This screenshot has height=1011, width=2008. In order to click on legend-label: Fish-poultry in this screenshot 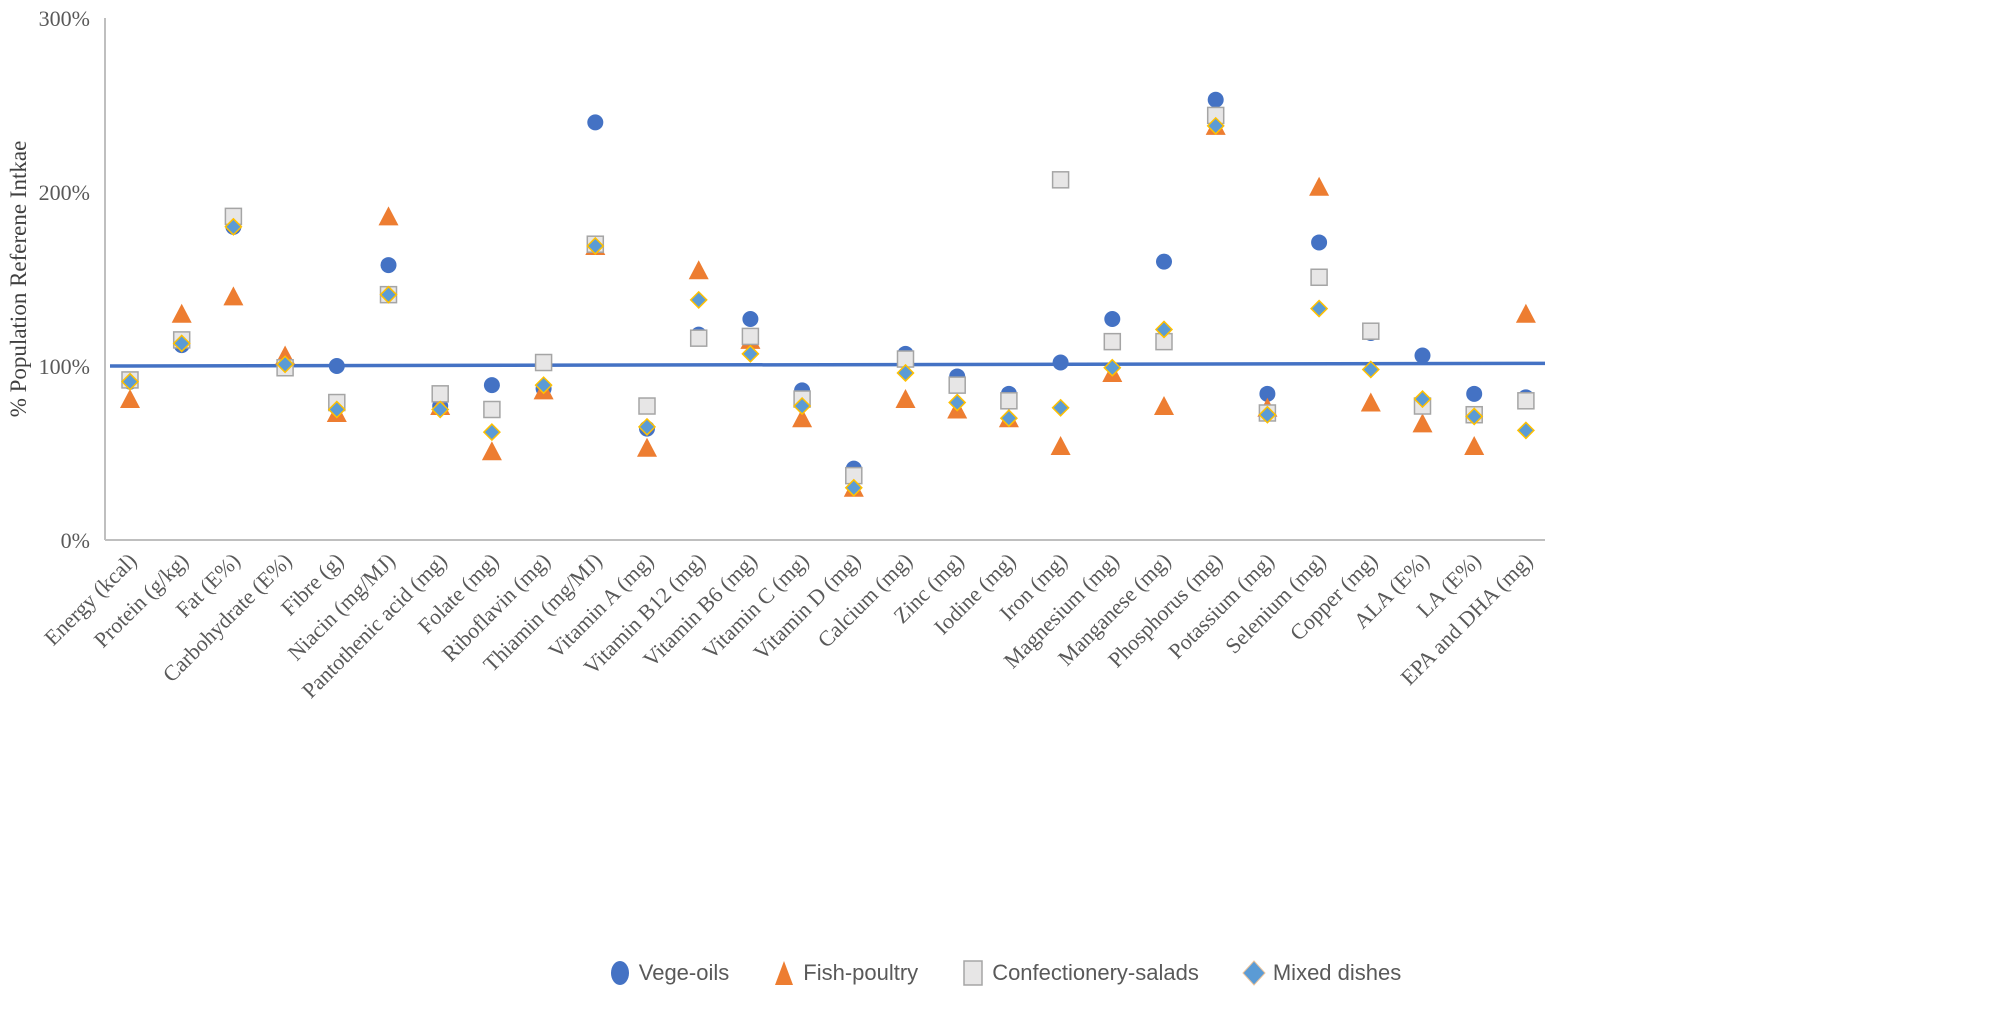, I will do `click(861, 972)`.